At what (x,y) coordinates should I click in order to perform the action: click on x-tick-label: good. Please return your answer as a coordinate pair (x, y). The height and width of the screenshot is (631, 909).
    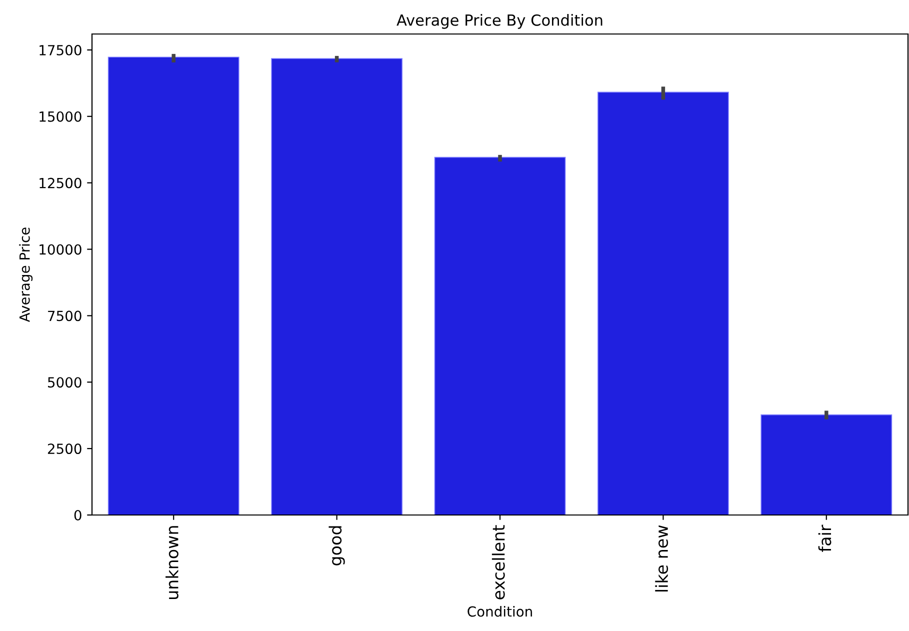
    Looking at the image, I should click on (336, 546).